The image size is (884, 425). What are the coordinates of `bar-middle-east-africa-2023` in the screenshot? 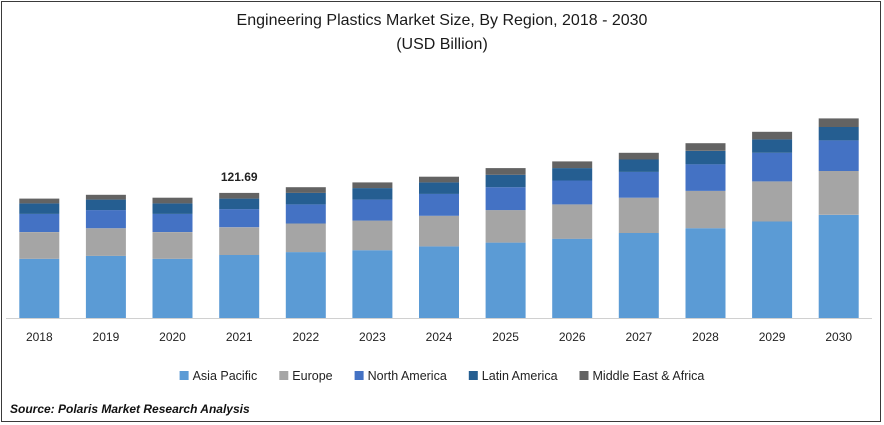 It's located at (372, 185).